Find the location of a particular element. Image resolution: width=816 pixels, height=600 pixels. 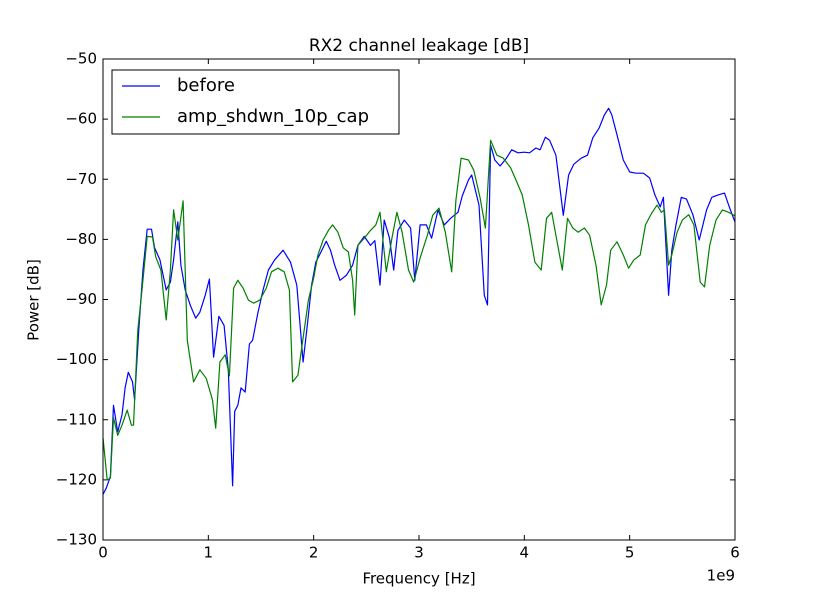

x-tick-label: 1 is located at coordinates (209, 553).